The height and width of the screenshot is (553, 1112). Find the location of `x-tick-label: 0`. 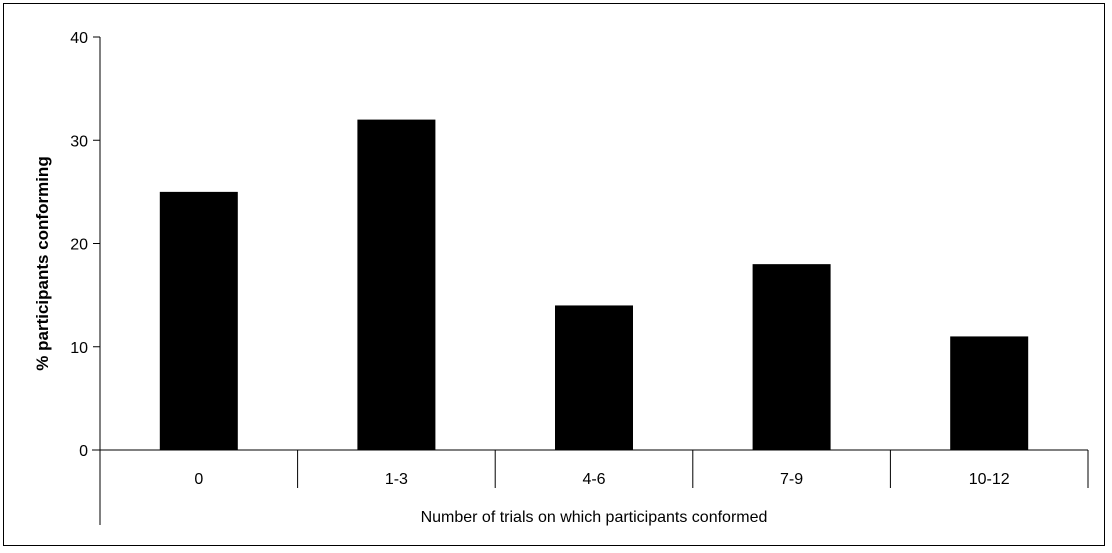

x-tick-label: 0 is located at coordinates (198, 479).